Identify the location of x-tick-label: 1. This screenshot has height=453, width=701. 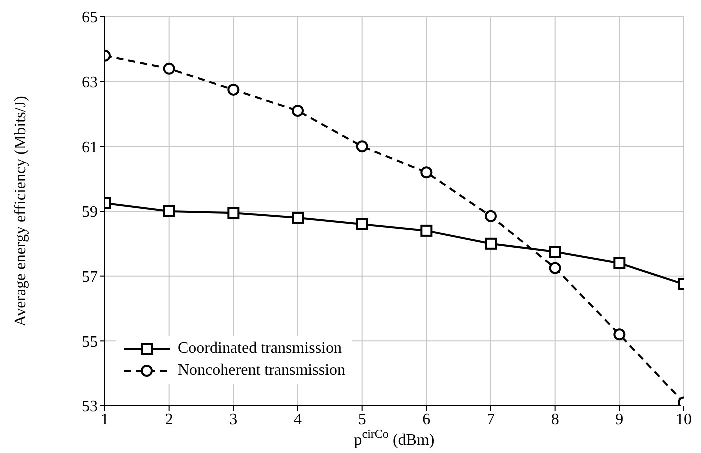
(105, 419).